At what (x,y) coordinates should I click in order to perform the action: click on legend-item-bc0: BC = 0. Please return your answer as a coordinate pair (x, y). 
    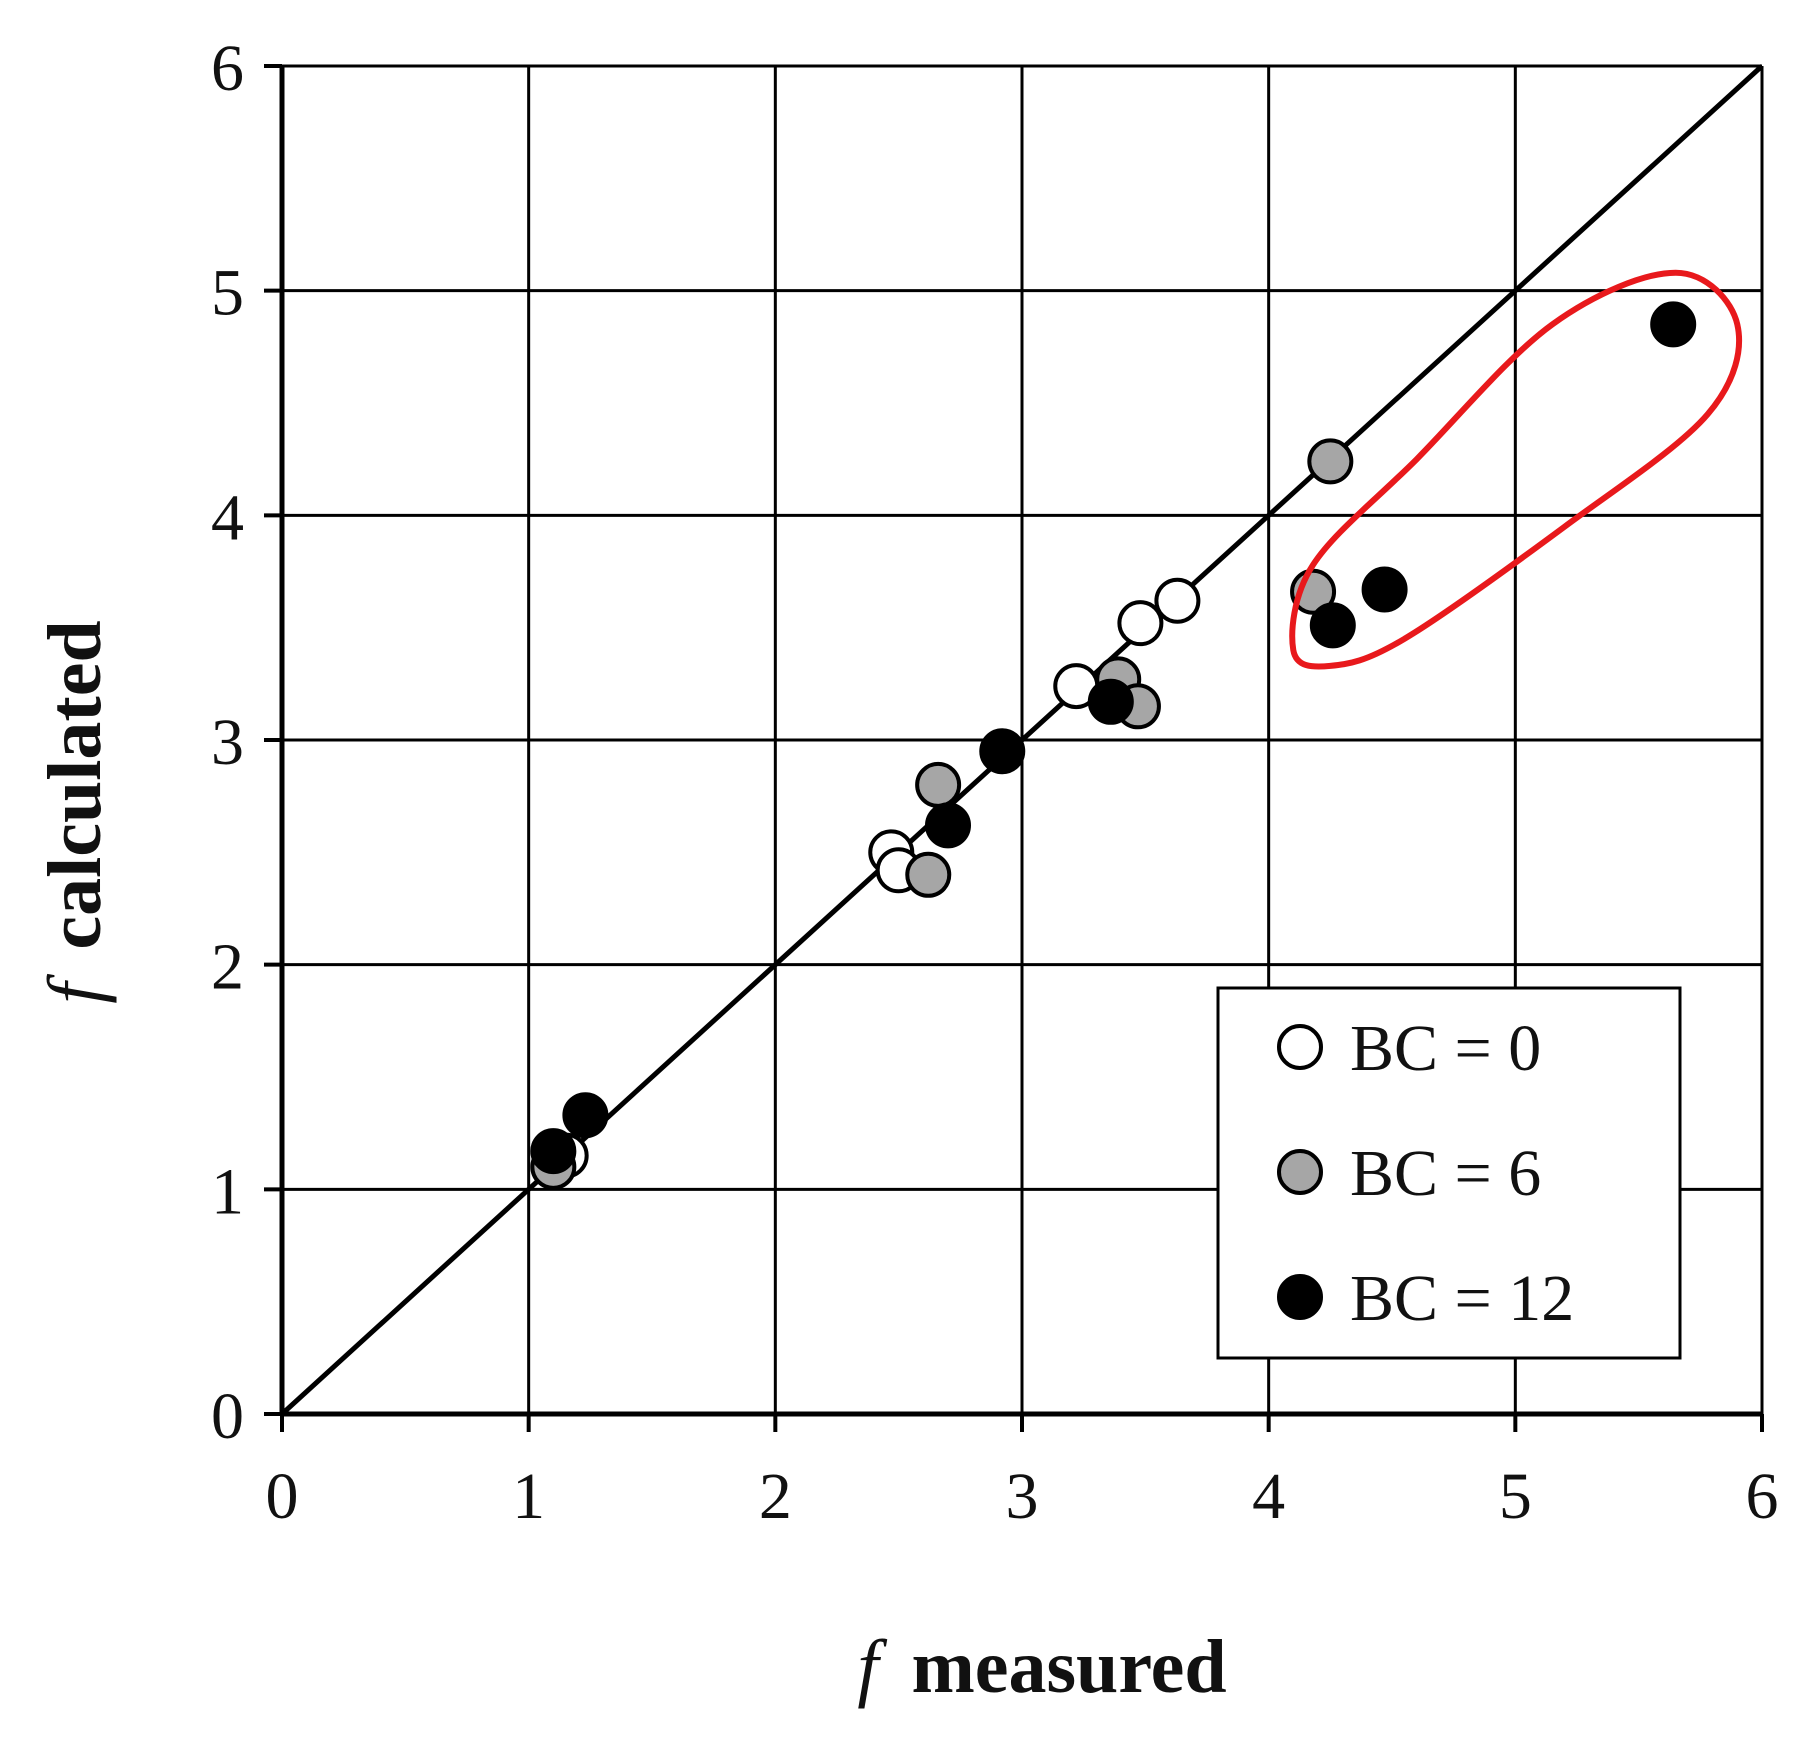
    Looking at the image, I should click on (1409, 1048).